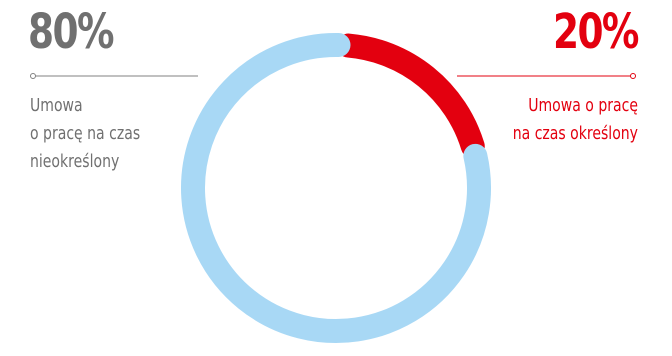 Image resolution: width=672 pixels, height=356 pixels. What do you see at coordinates (75, 161) in the screenshot?
I see `category-label-left-line-3: nieokreślony` at bounding box center [75, 161].